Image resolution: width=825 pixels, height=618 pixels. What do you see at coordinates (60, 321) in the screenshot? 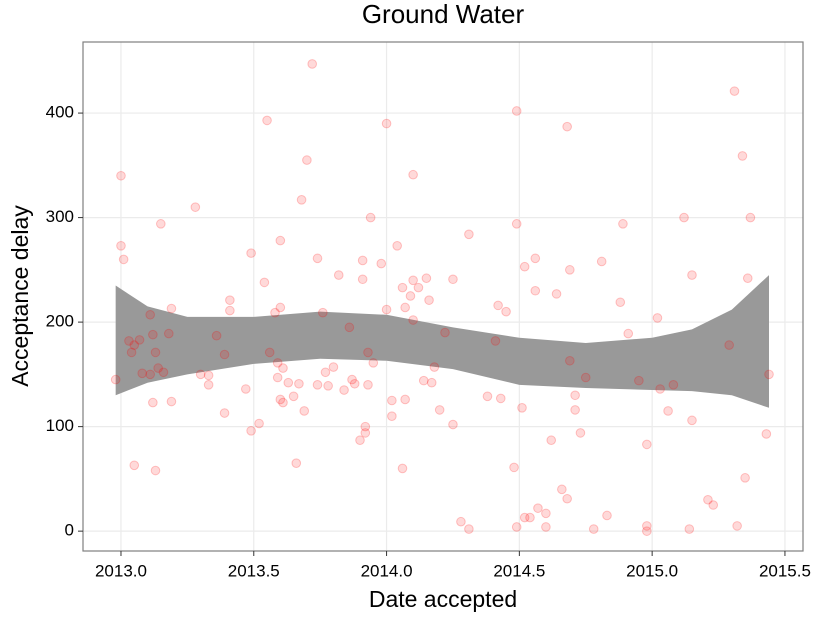
I see `y-tick-label: 200` at bounding box center [60, 321].